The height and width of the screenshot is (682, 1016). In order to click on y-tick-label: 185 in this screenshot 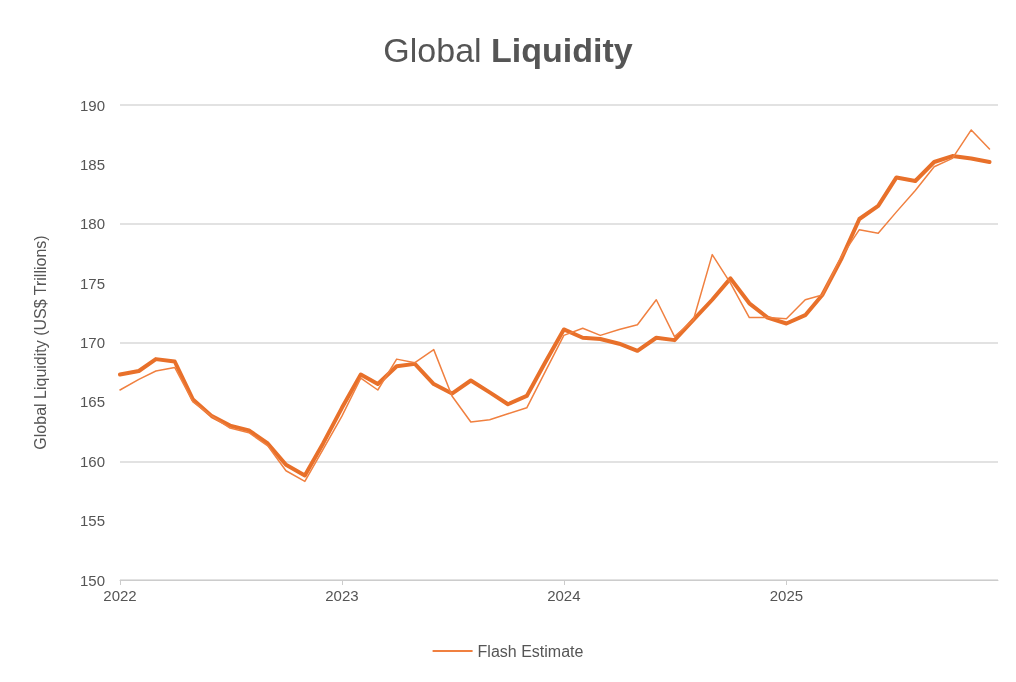, I will do `click(93, 164)`.